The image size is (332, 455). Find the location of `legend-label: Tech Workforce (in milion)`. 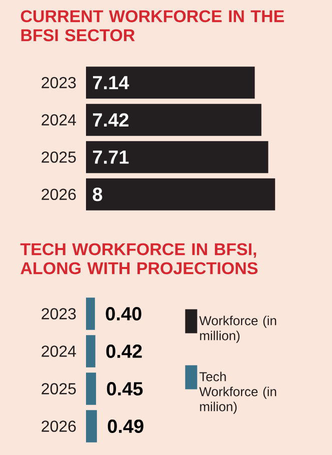

legend-label: Tech Workforce (in milion) is located at coordinates (237, 393).